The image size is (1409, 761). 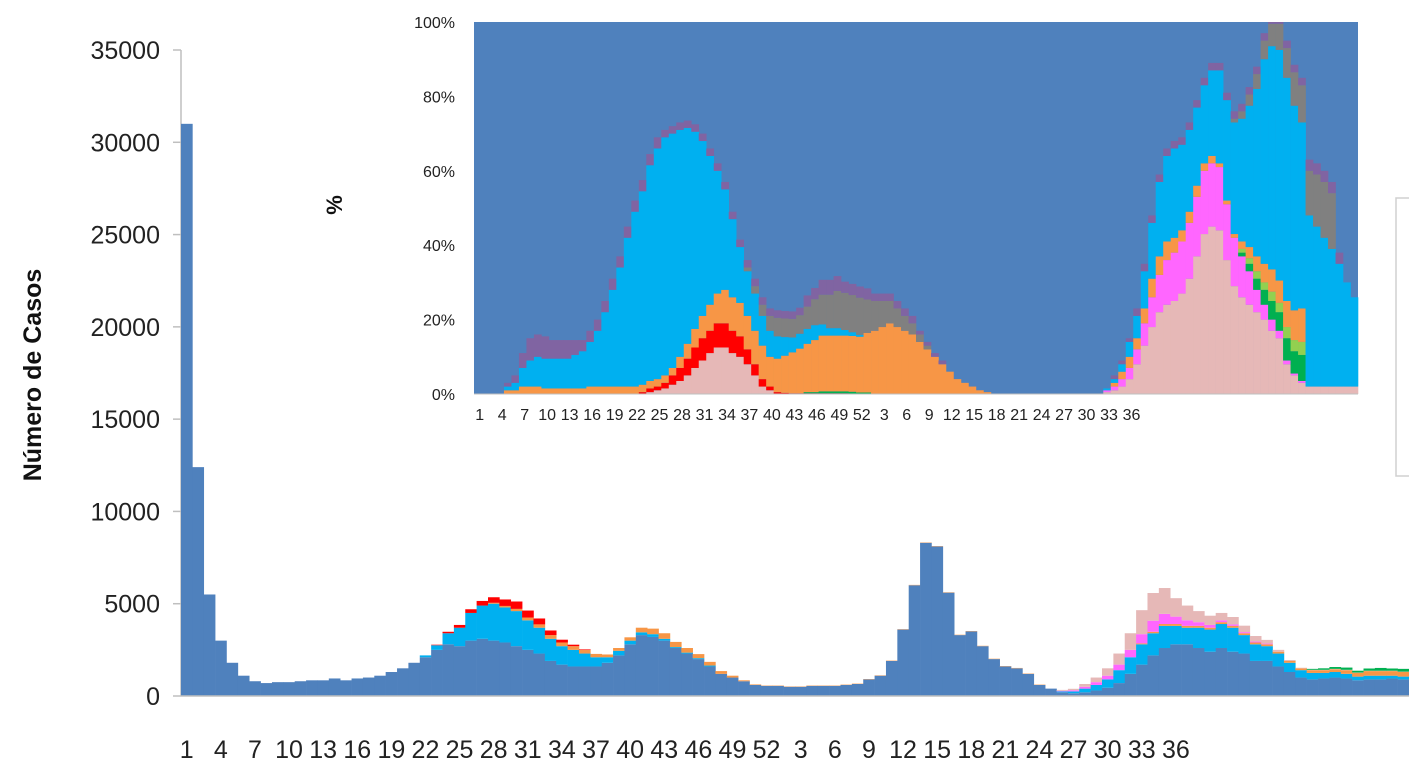 I want to click on main-x-tick-label: 22, so click(x=426, y=748).